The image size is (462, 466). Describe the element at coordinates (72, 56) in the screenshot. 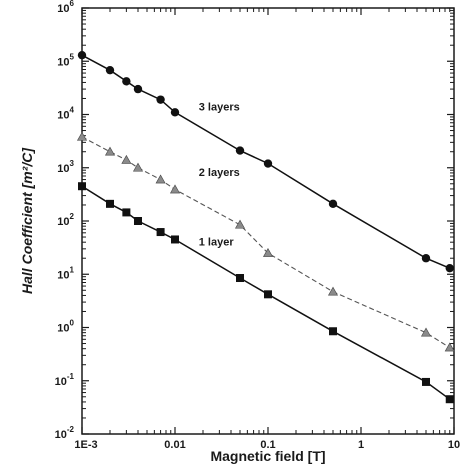

I see `y-tick-exponent: 5` at that location.